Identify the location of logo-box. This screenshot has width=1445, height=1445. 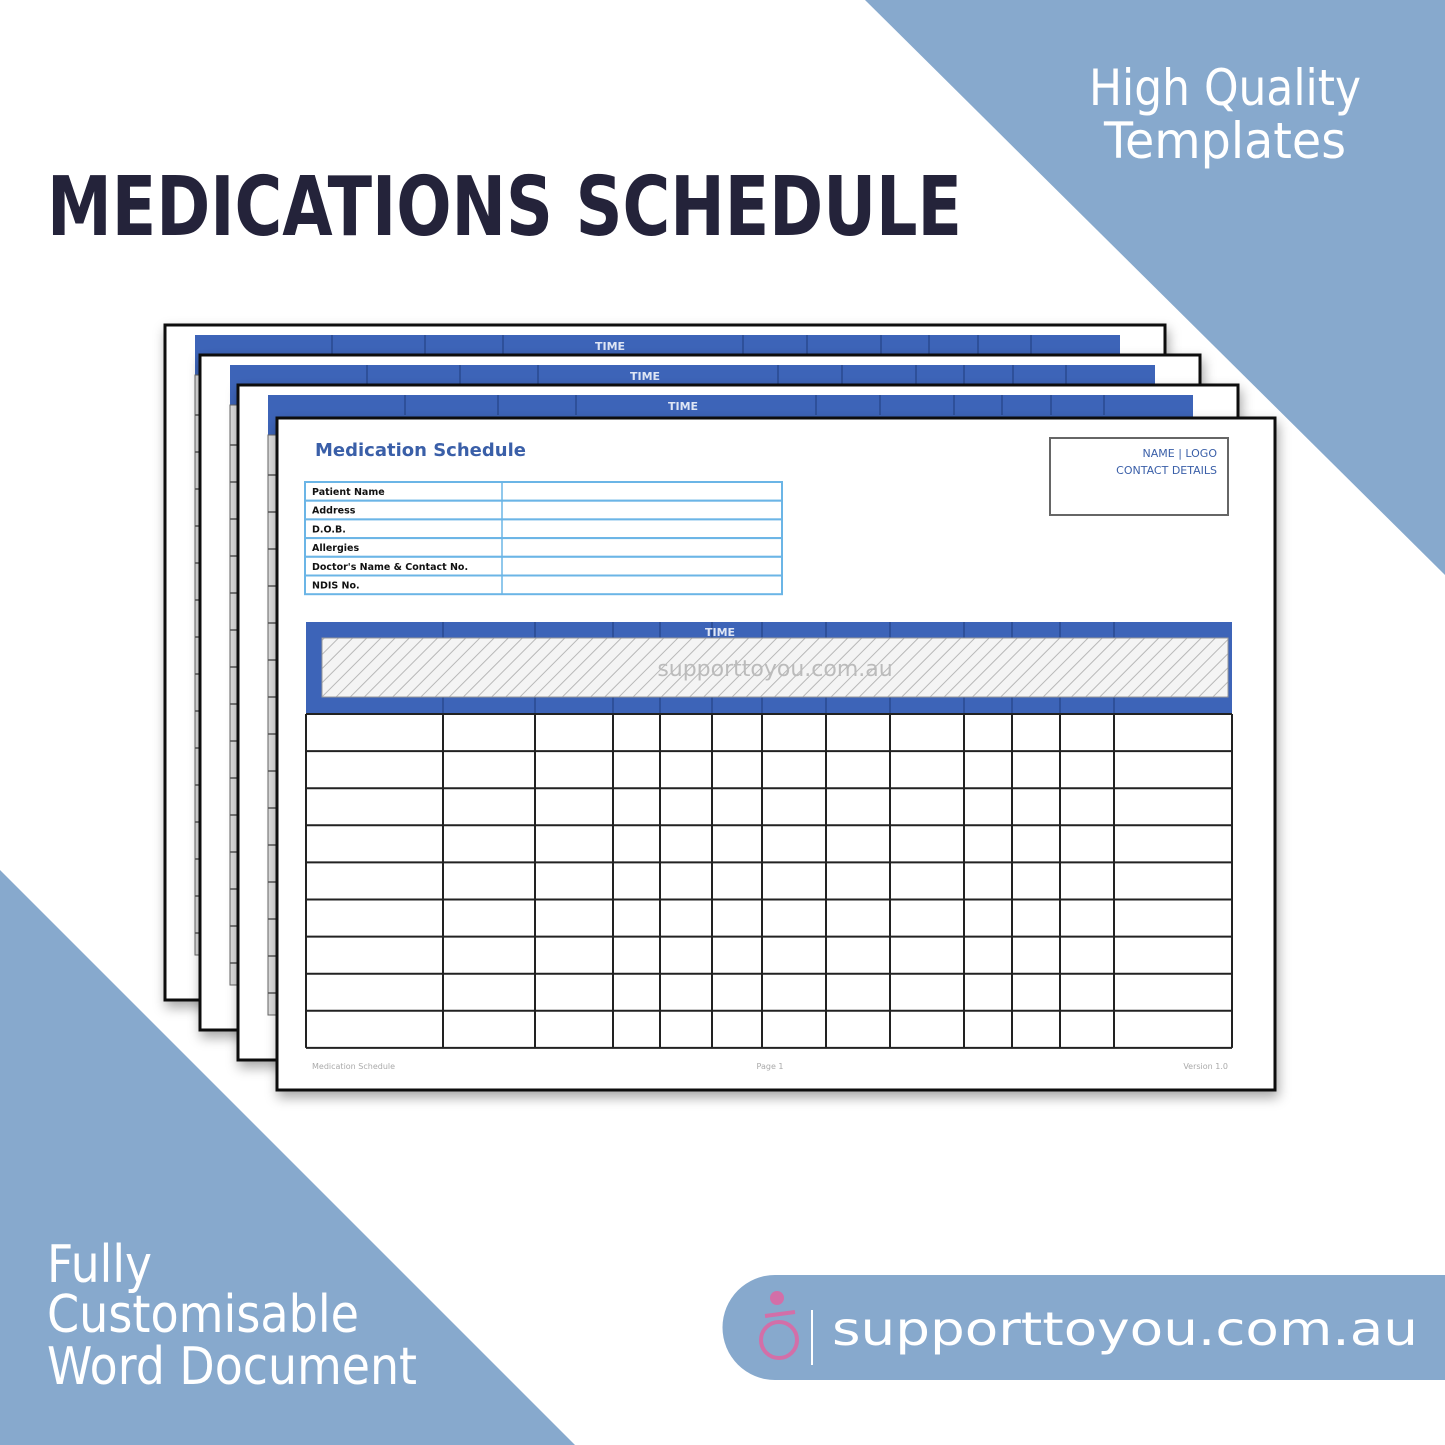
(1139, 476).